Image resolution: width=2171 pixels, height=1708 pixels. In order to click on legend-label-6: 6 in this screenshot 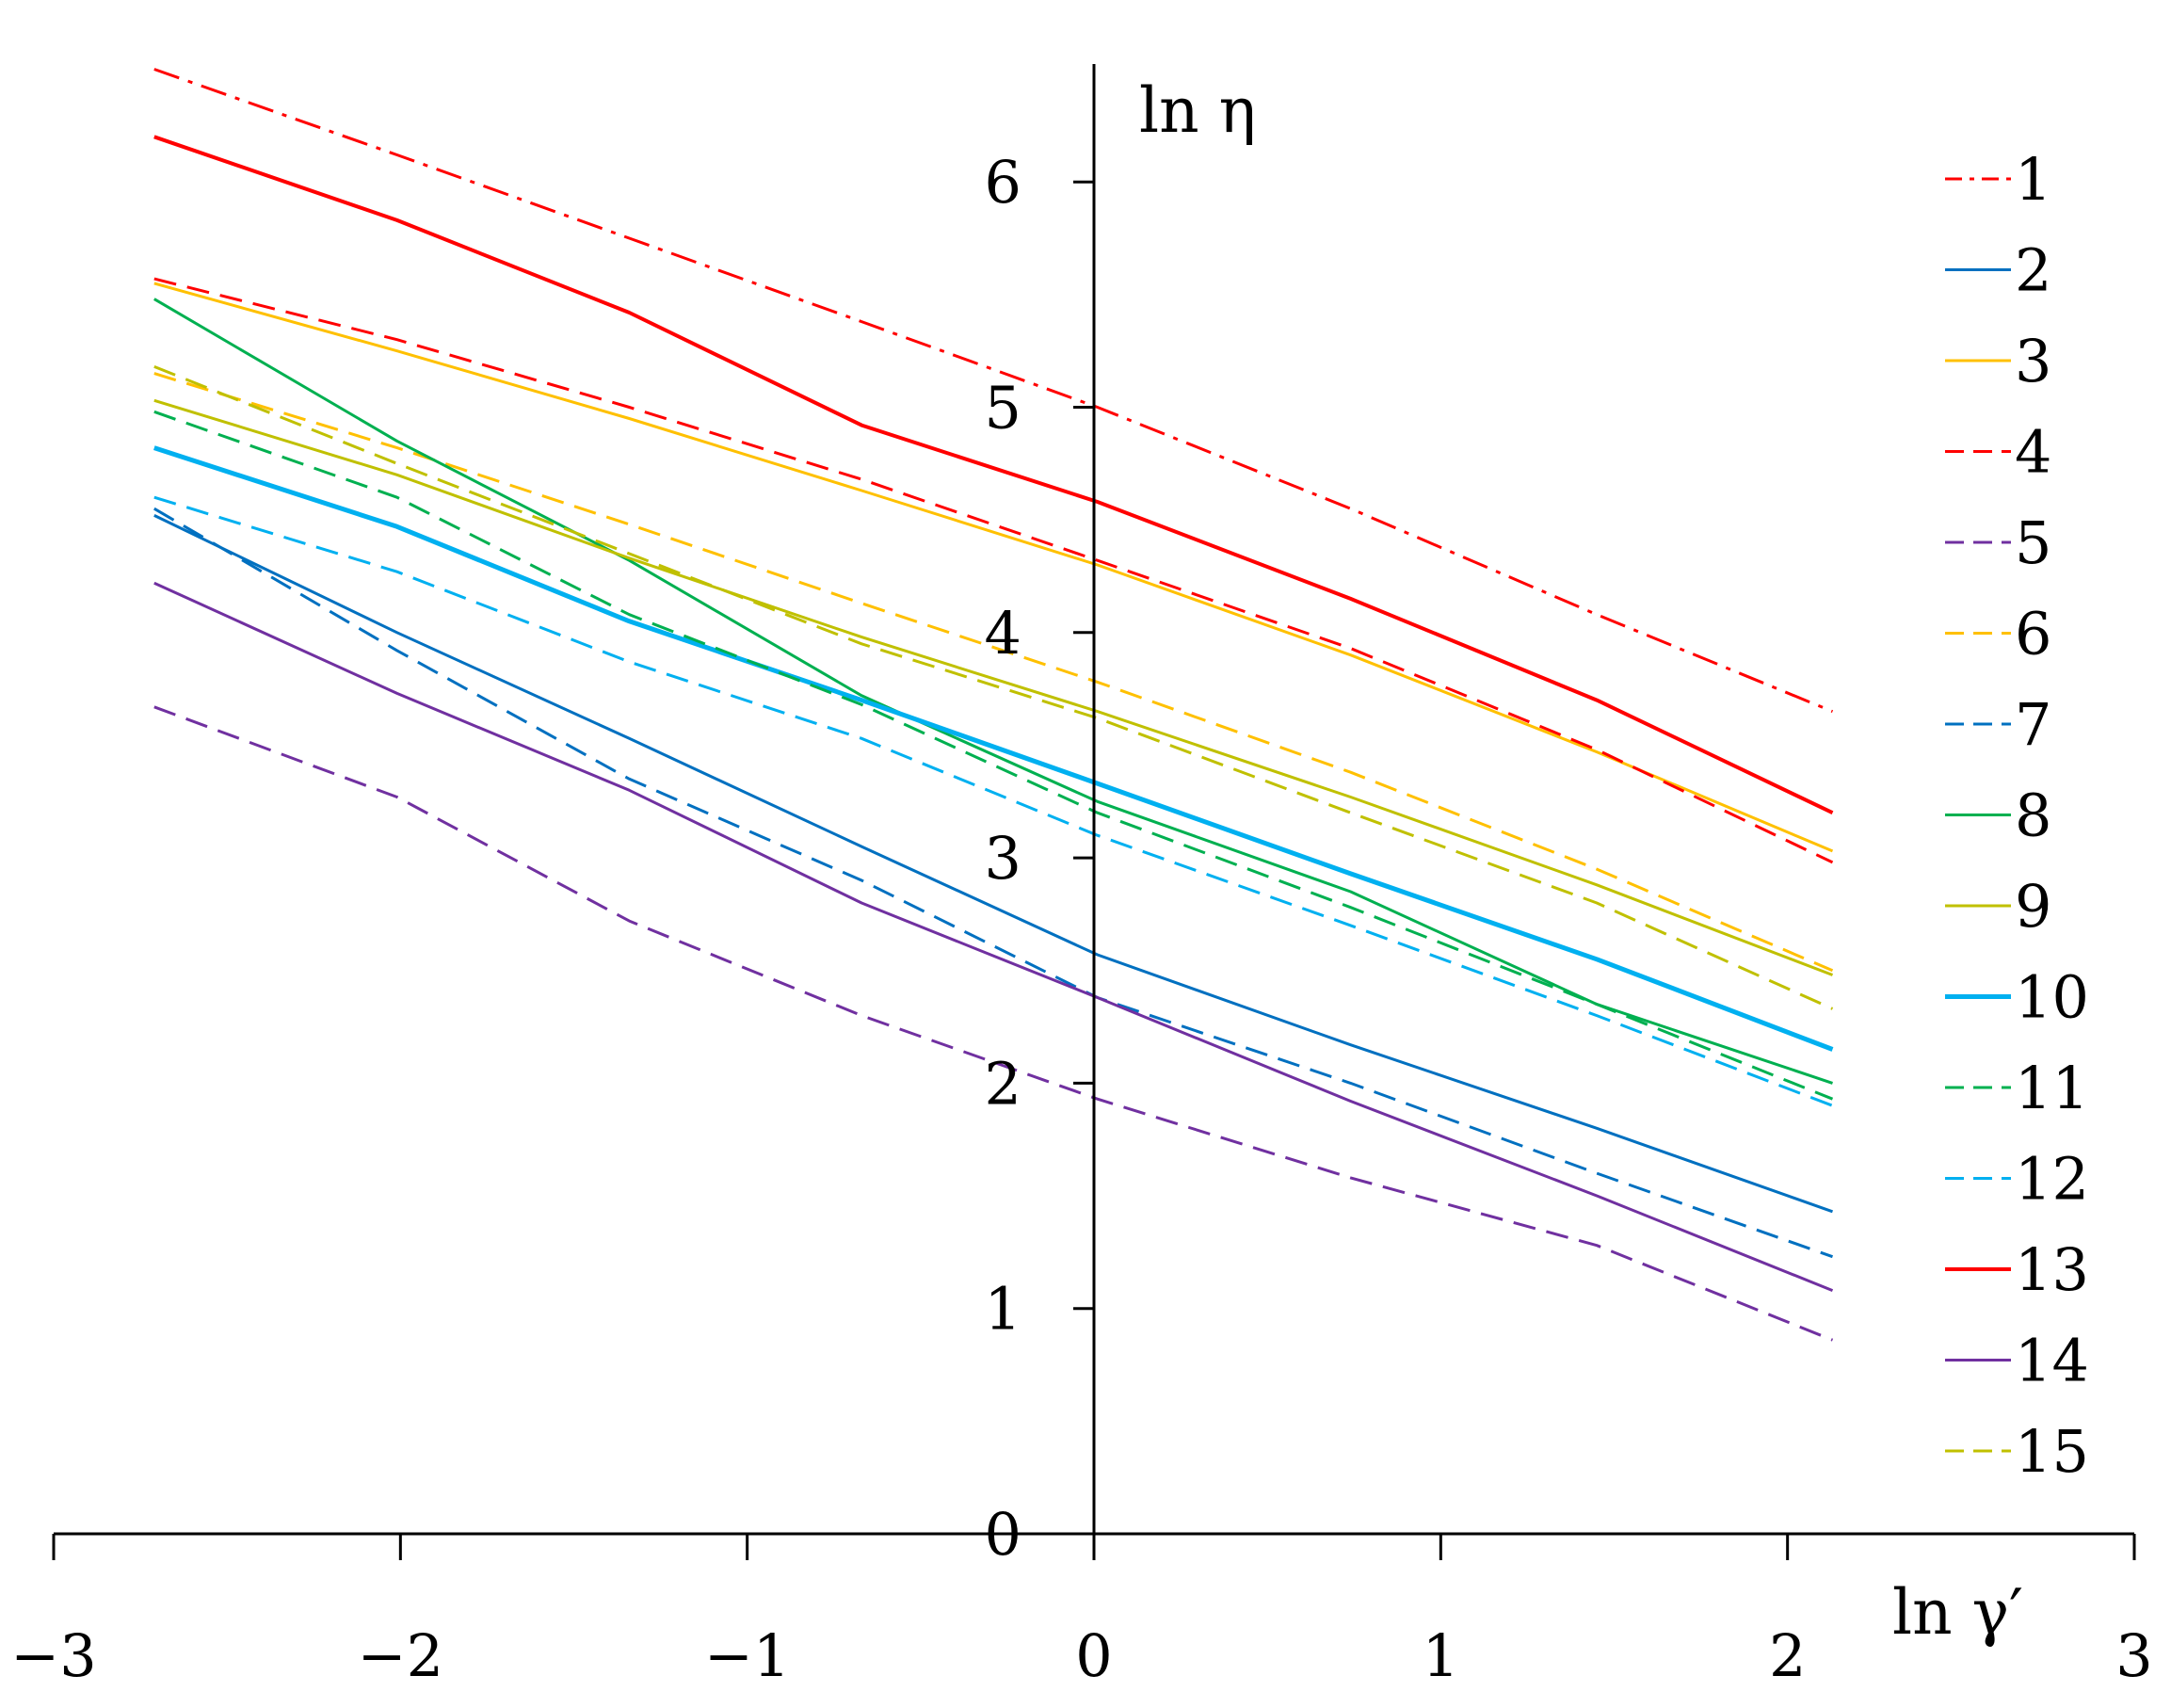, I will do `click(2033, 634)`.